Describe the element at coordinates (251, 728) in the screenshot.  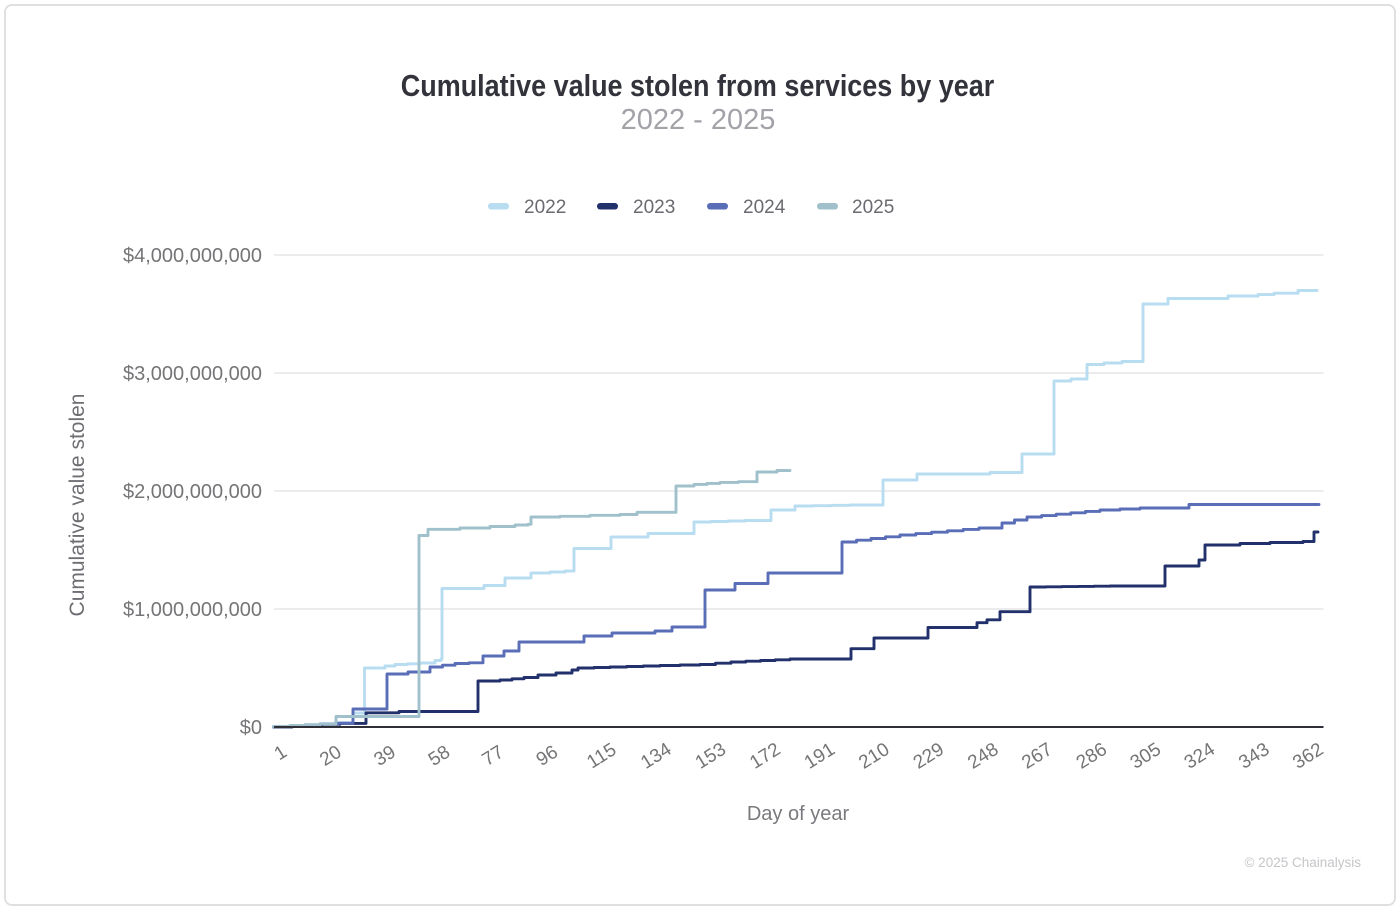
I see `svg-text: $0` at that location.